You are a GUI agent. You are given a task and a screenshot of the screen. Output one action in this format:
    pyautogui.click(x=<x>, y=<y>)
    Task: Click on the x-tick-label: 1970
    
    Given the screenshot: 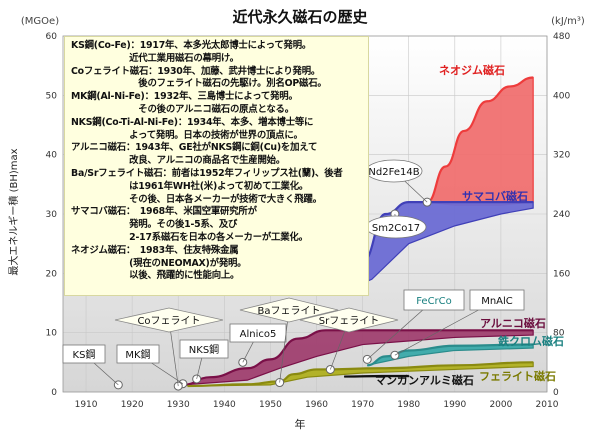 What is the action you would take?
    pyautogui.click(x=362, y=405)
    